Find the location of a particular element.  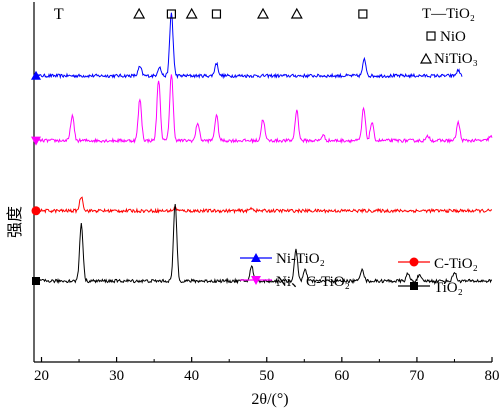

legend-label-tio2: TiO₂ is located at coordinates (448, 288).